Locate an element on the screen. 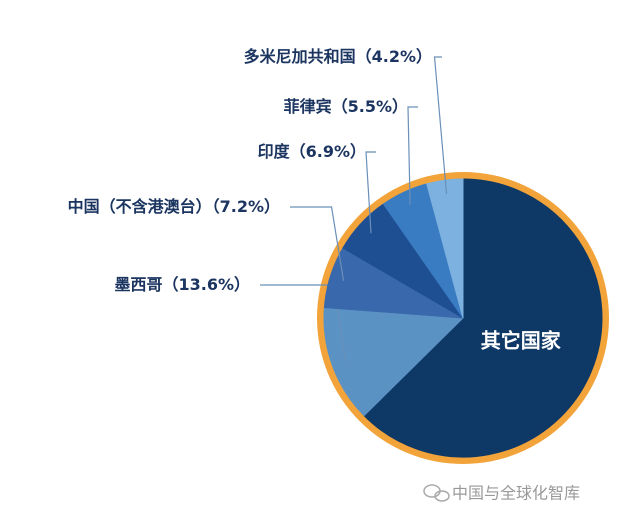 The width and height of the screenshot is (640, 525). value-label: （7.2%） is located at coordinates (246, 206).